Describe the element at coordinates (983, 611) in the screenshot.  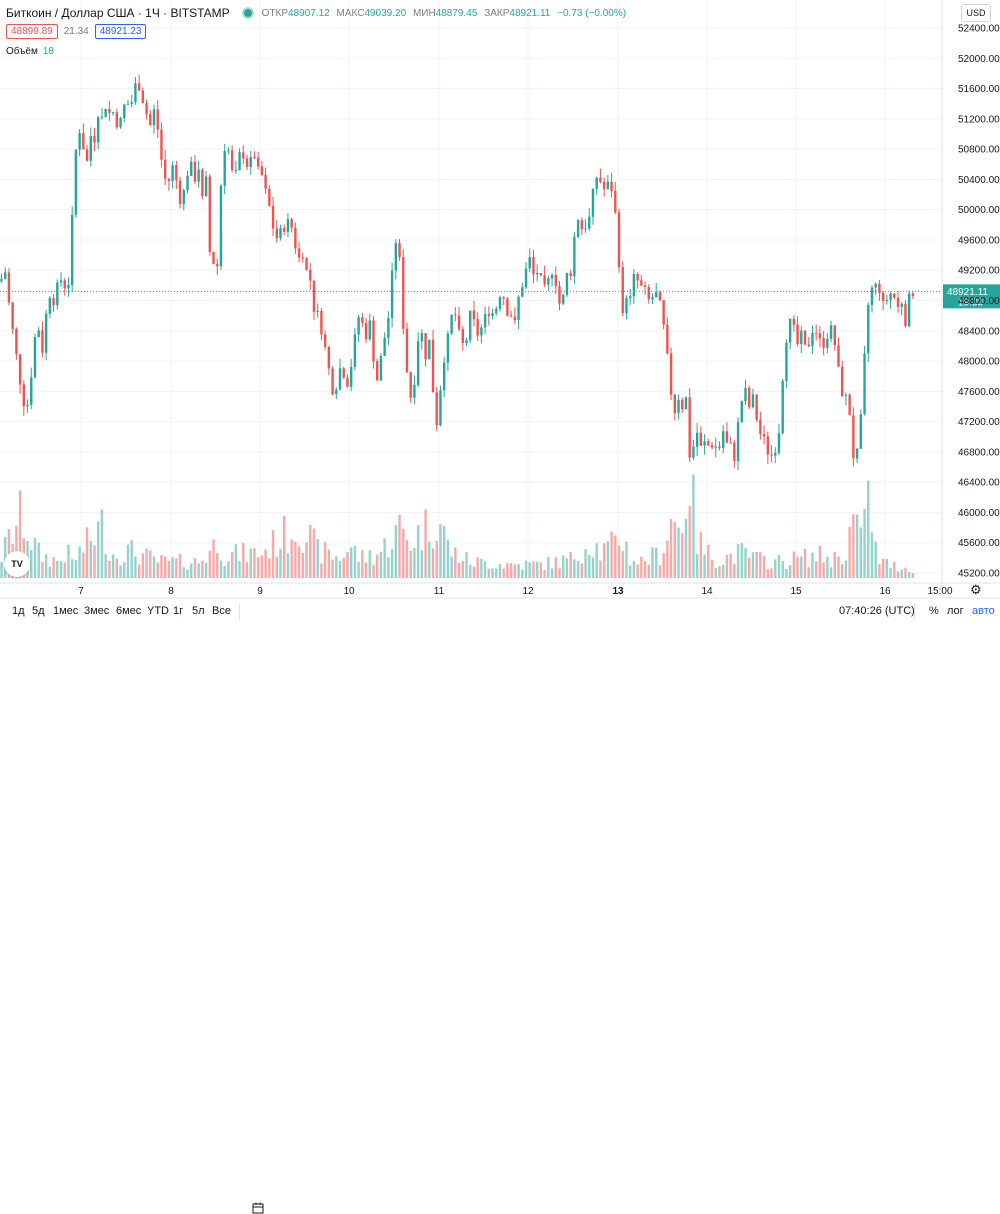
I see `auto-scale-button: авто` at that location.